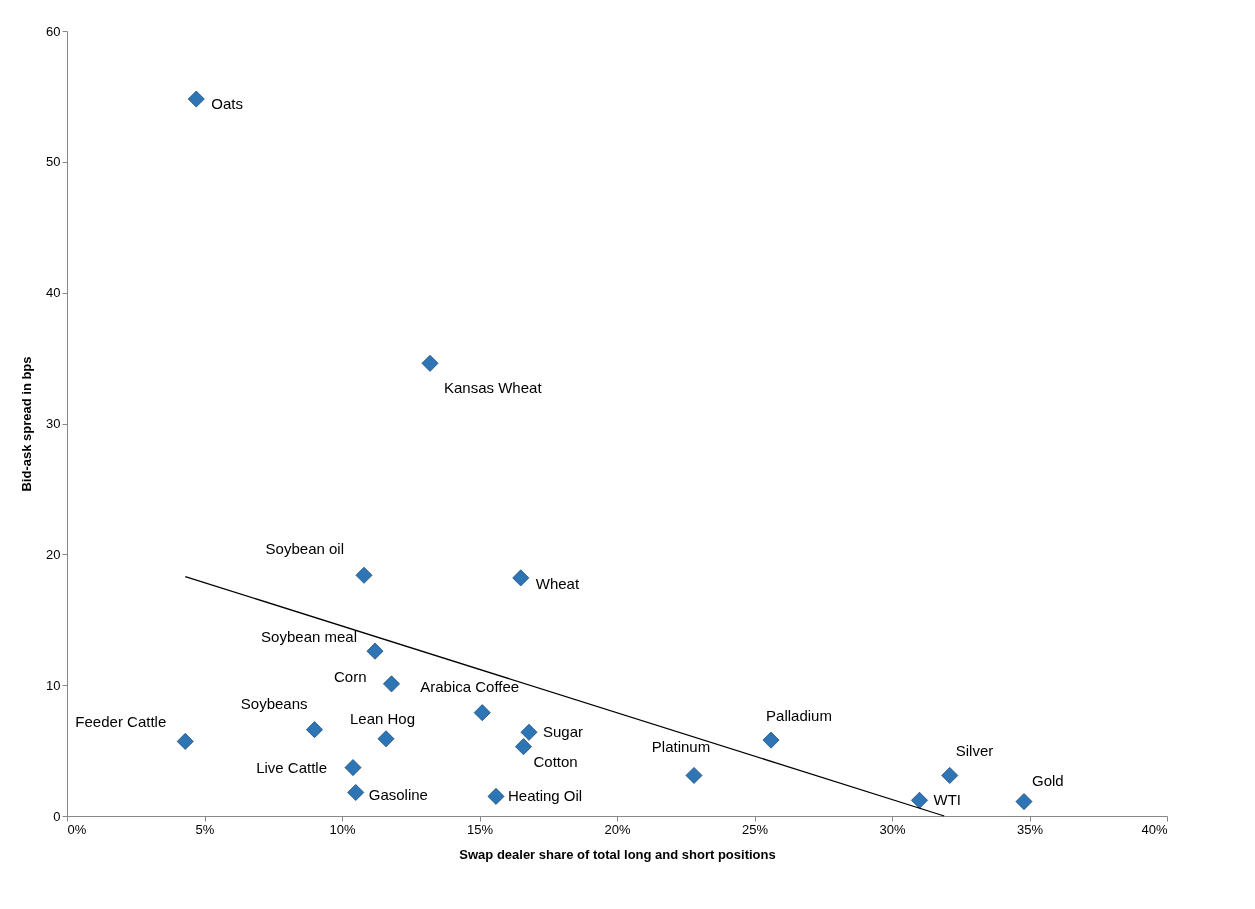 Image resolution: width=1255 pixels, height=909 pixels. Describe the element at coordinates (545, 796) in the screenshot. I see `annotation: Heating Oil` at that location.